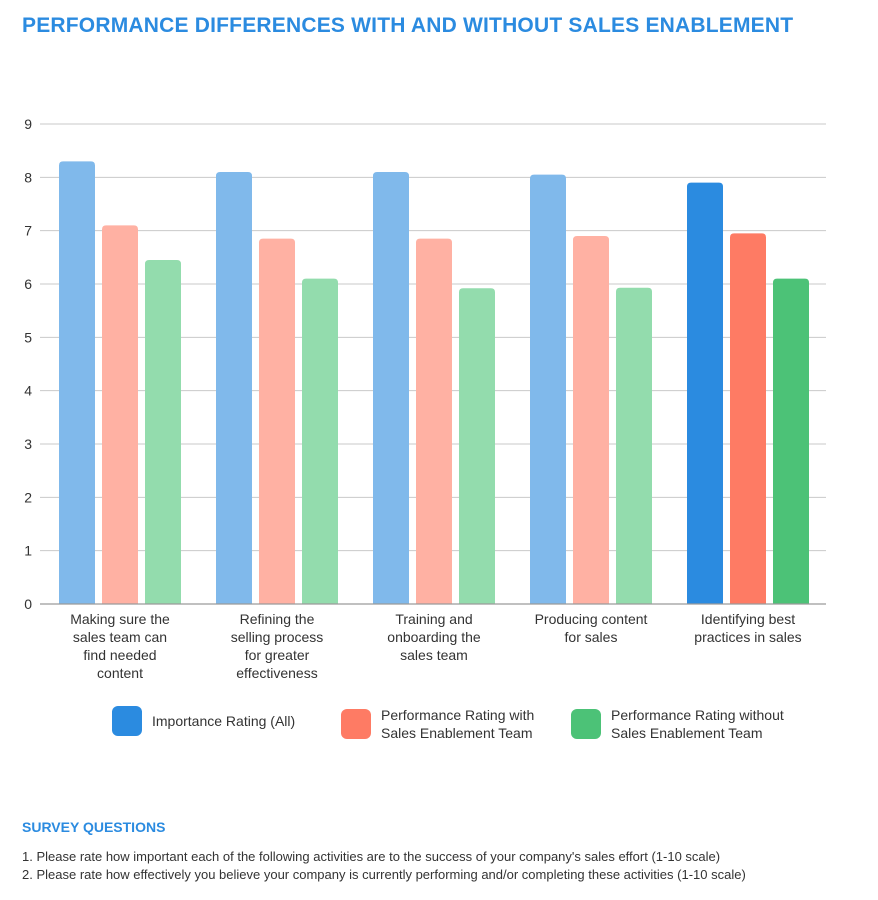 The width and height of the screenshot is (878, 900). I want to click on y-tick-label: 6, so click(28, 284).